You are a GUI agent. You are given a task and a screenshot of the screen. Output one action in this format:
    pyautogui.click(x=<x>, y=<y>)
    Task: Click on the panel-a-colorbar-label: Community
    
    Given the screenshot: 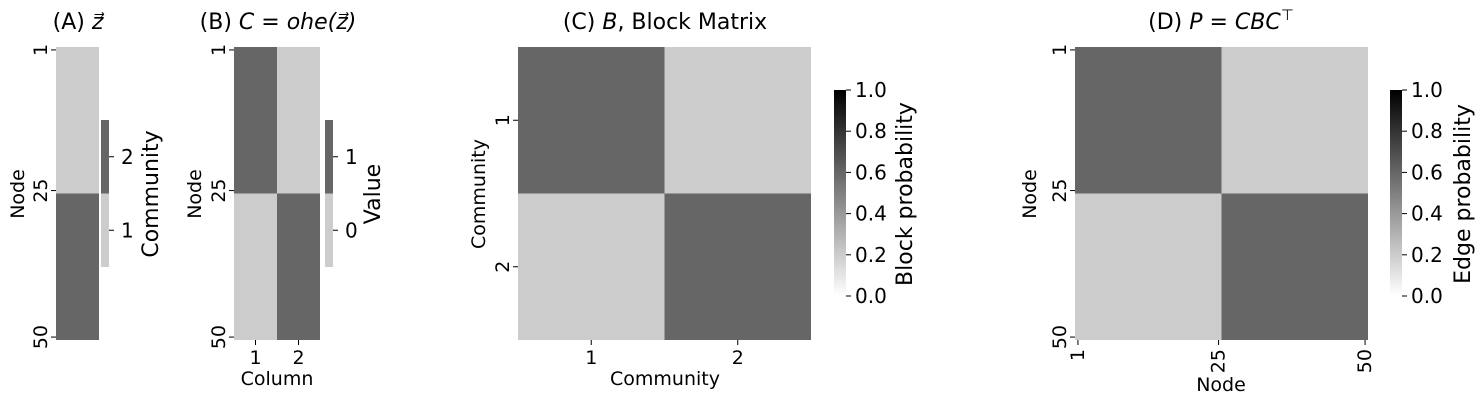 What is the action you would take?
    pyautogui.click(x=151, y=193)
    